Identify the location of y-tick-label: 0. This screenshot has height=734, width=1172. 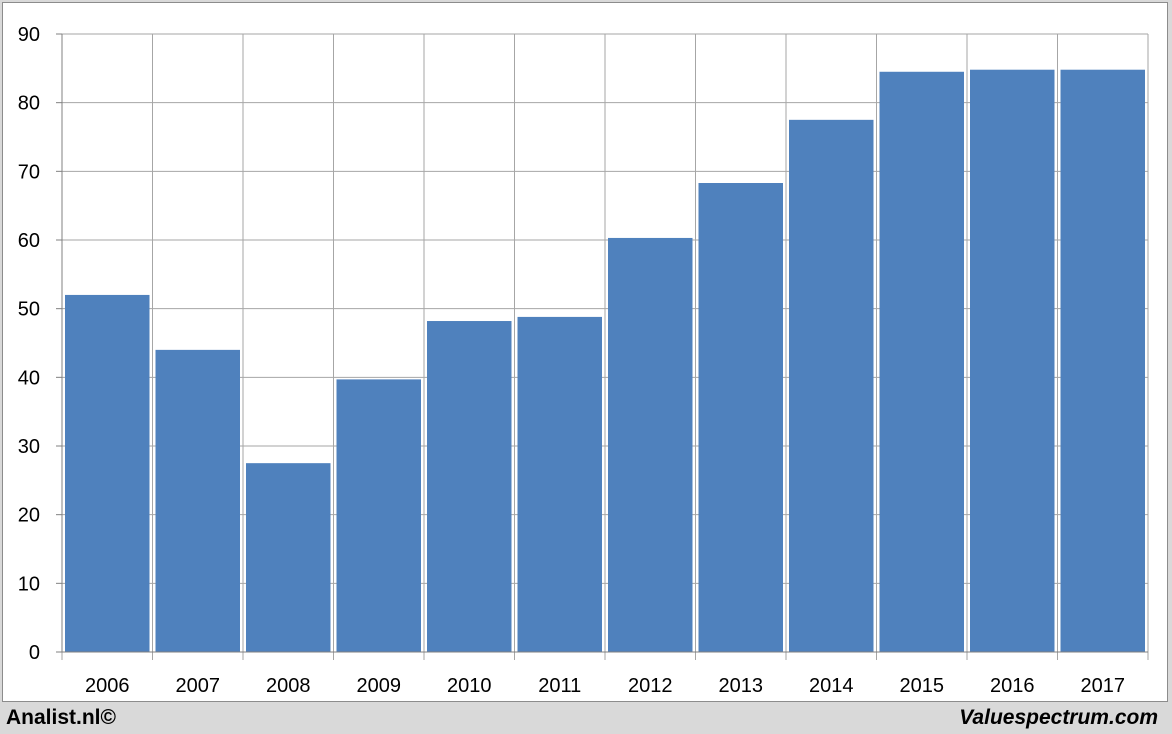
(34, 653).